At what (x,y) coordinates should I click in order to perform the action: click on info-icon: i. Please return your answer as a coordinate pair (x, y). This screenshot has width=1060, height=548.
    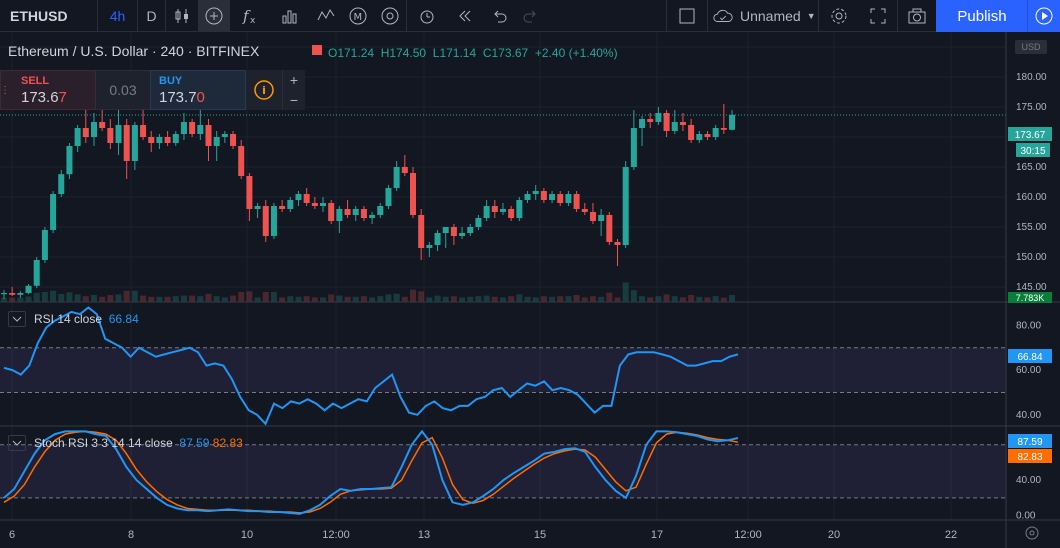
    Looking at the image, I should click on (264, 90).